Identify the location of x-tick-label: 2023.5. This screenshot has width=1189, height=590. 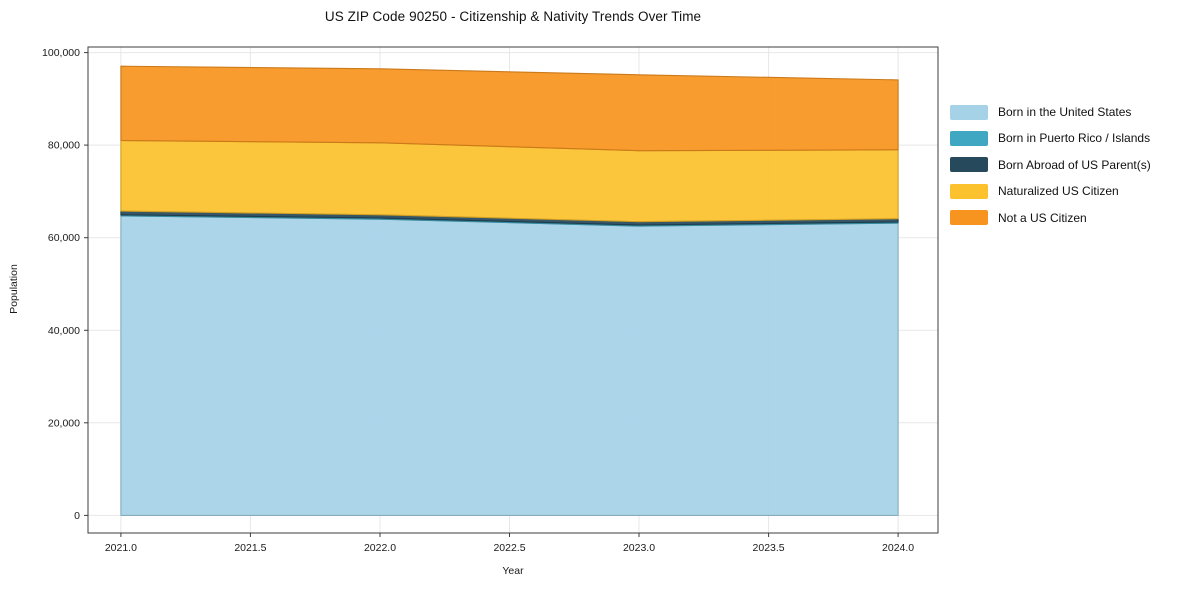
(769, 548).